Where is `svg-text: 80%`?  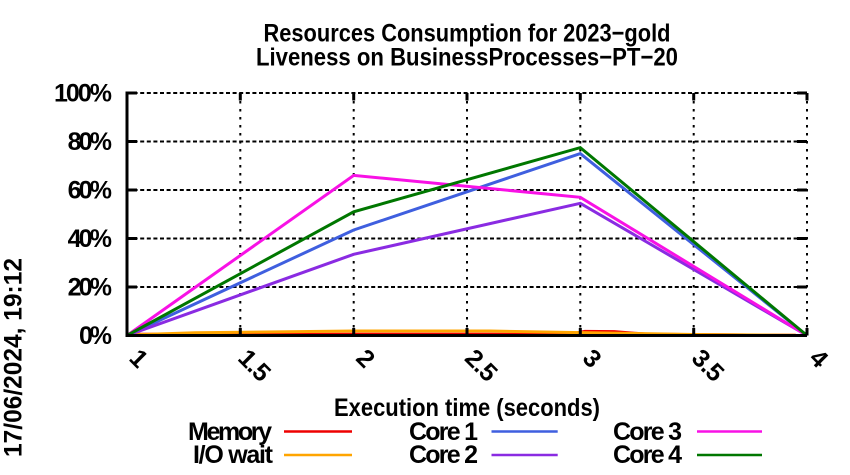 svg-text: 80% is located at coordinates (90, 142).